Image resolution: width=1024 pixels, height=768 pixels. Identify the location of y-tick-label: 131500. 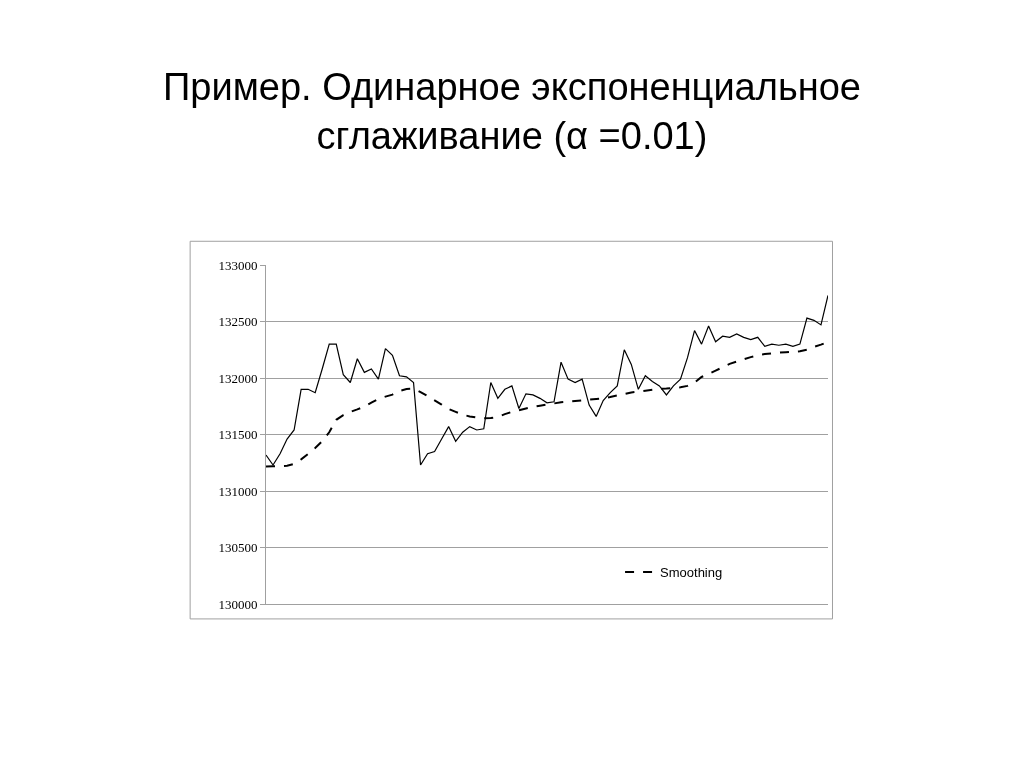
(238, 435).